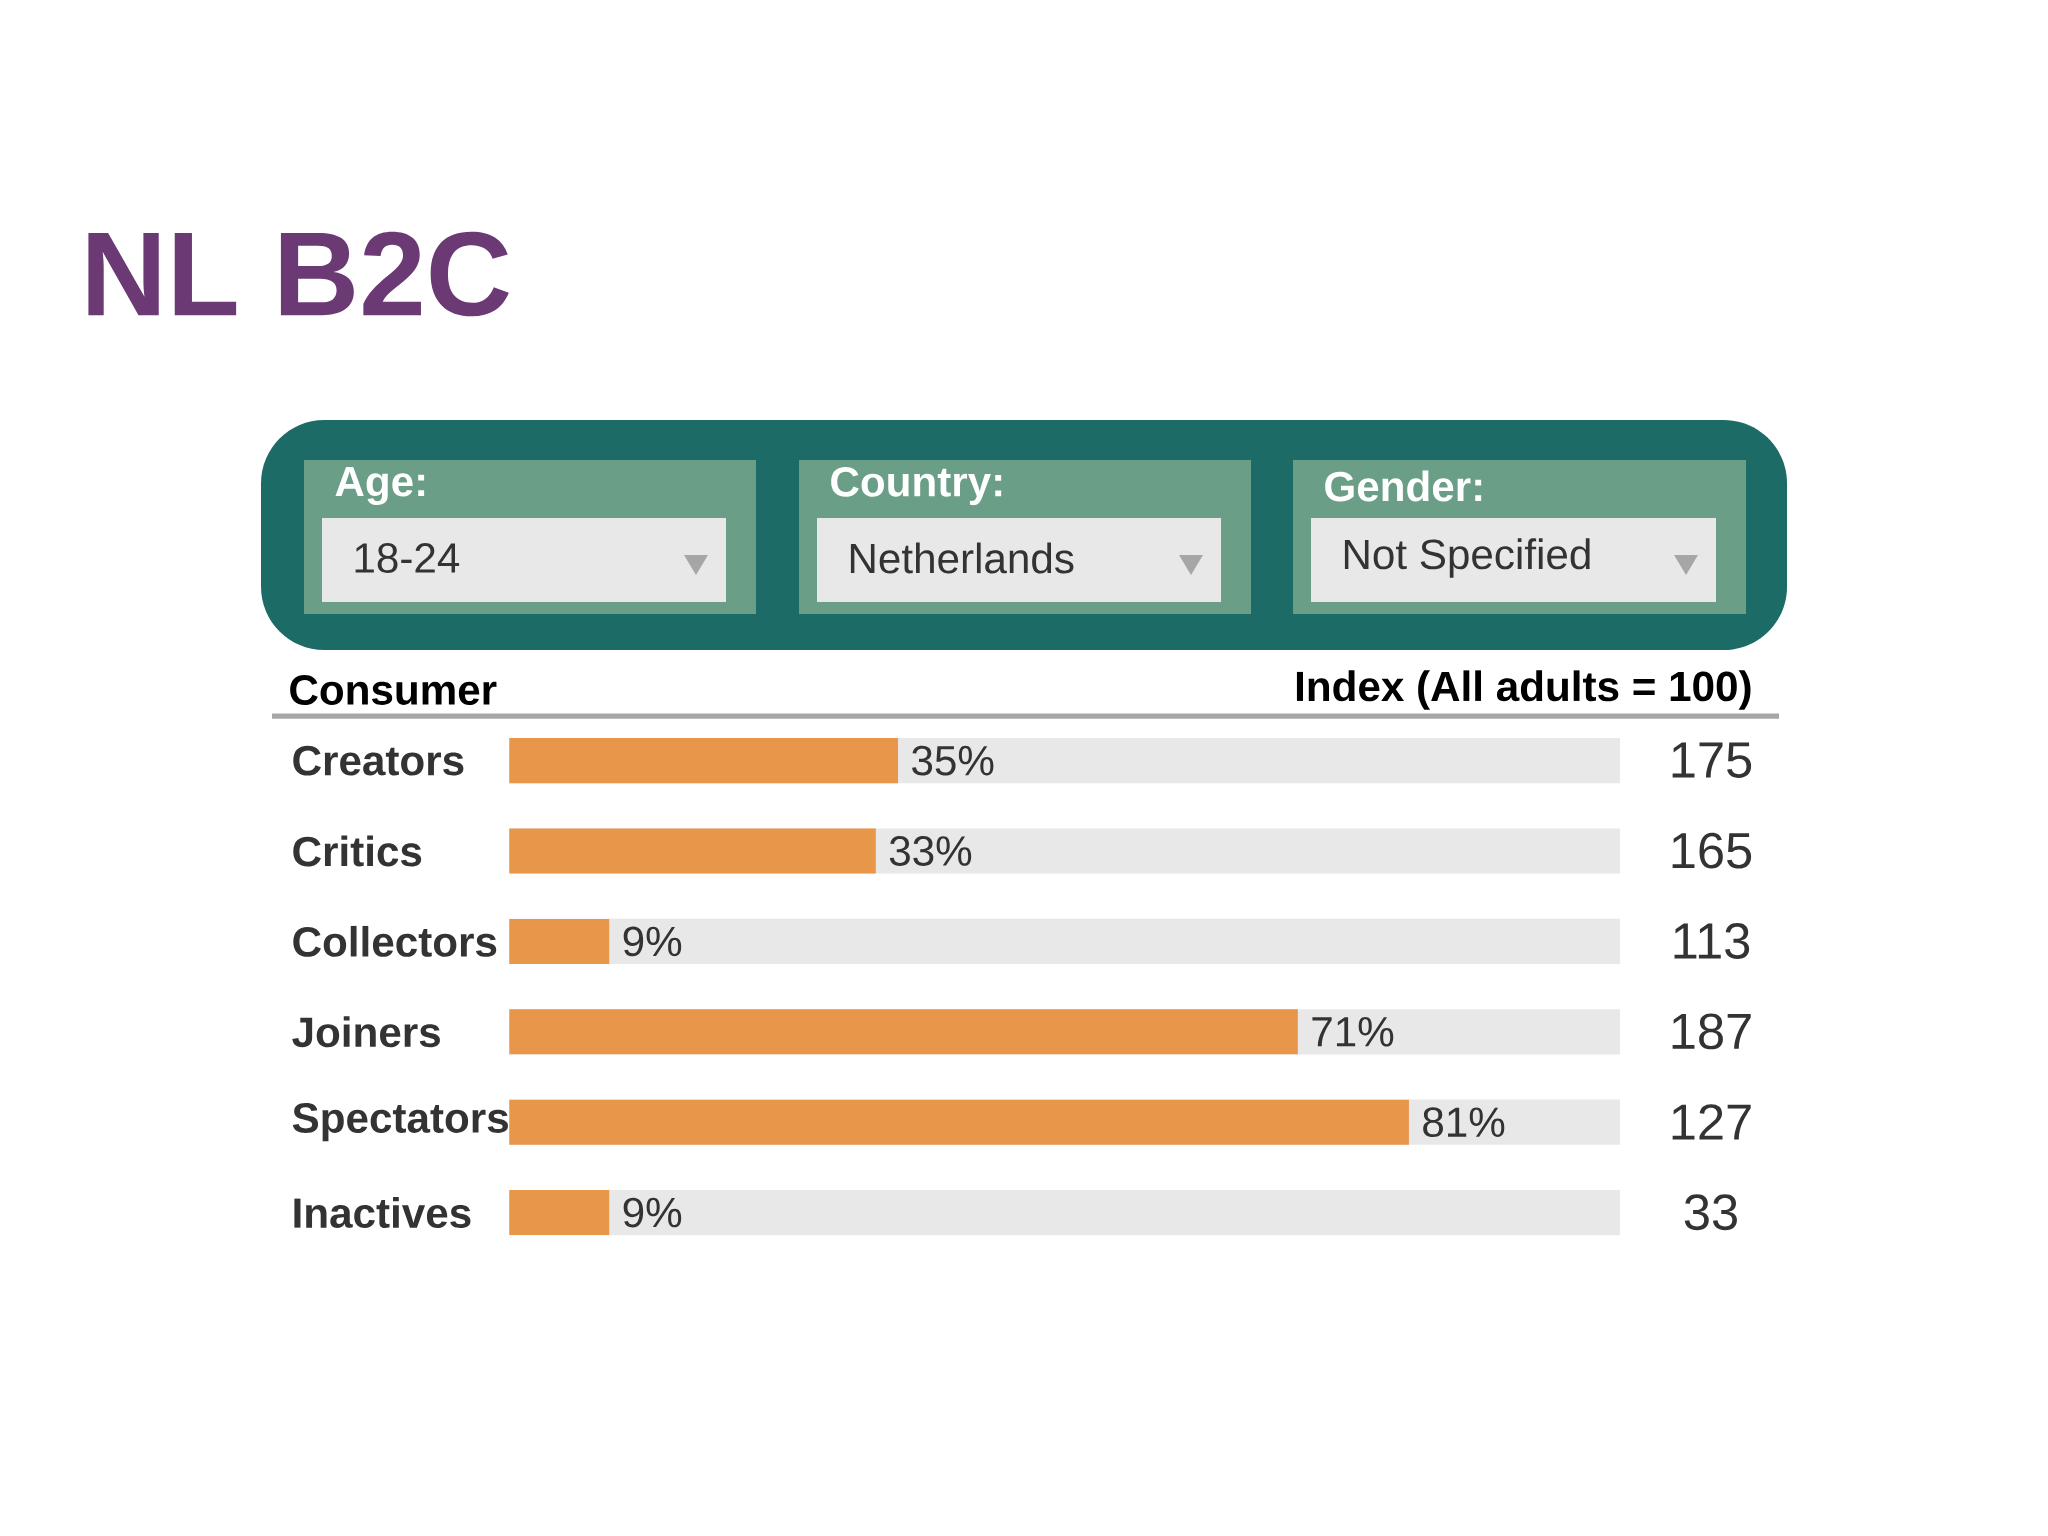 The width and height of the screenshot is (2048, 1536). What do you see at coordinates (382, 1213) in the screenshot?
I see `y-tick-label: Inactives` at bounding box center [382, 1213].